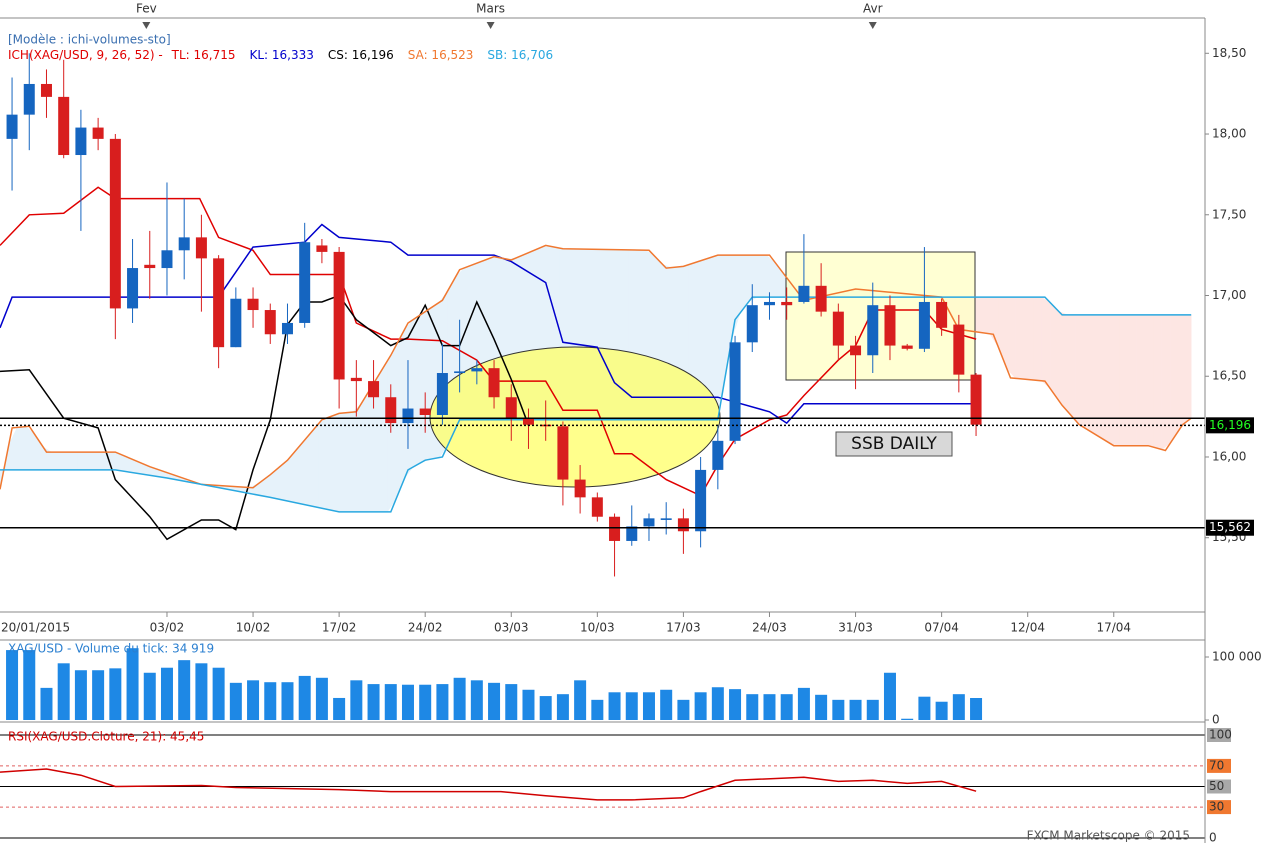  I want to click on x-tick-label: 10/03, so click(597, 628).